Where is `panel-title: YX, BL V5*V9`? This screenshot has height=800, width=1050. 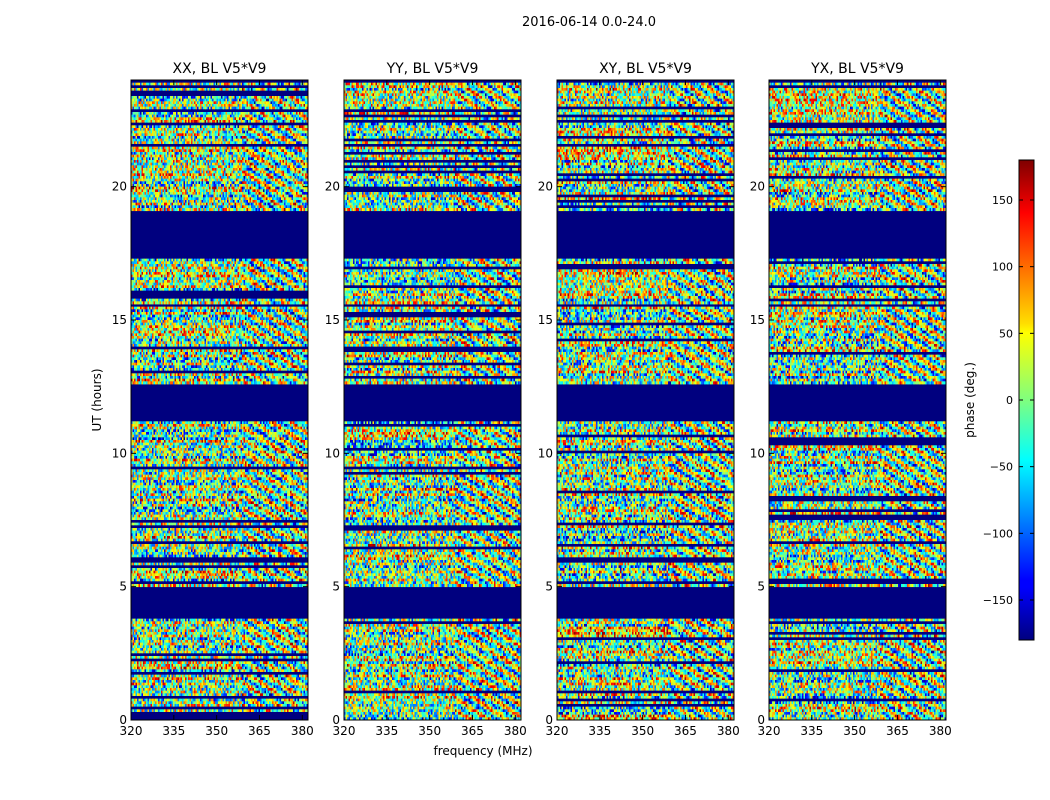
panel-title: YX, BL V5*V9 is located at coordinates (857, 69).